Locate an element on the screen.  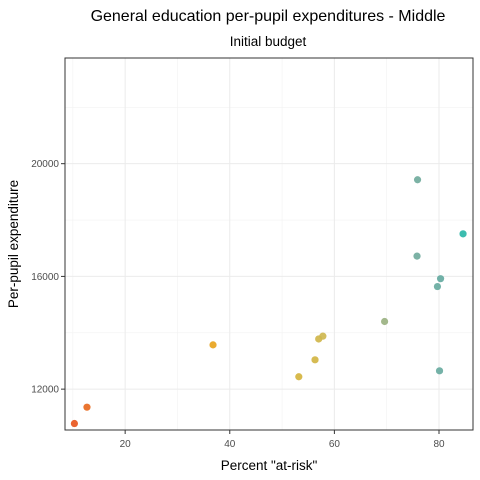
x-tick-label: 60 is located at coordinates (335, 444).